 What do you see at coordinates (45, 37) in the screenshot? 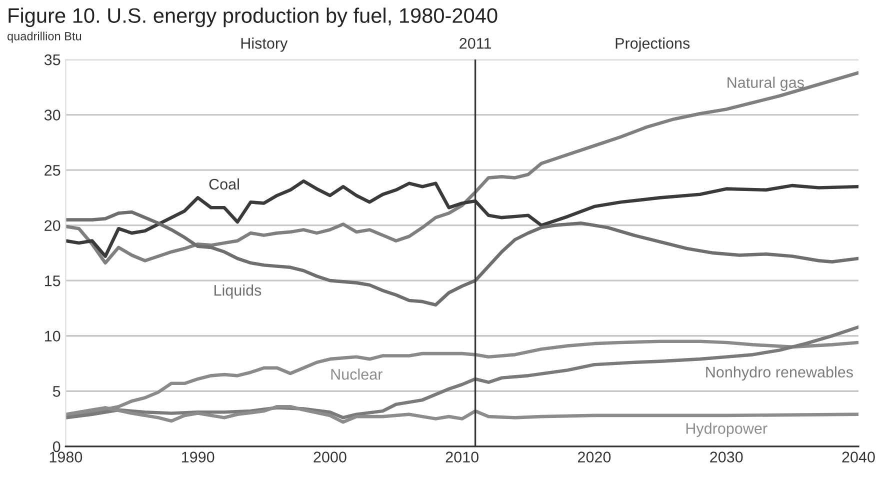
I see `y-axis-title: quadrillion Btu` at bounding box center [45, 37].